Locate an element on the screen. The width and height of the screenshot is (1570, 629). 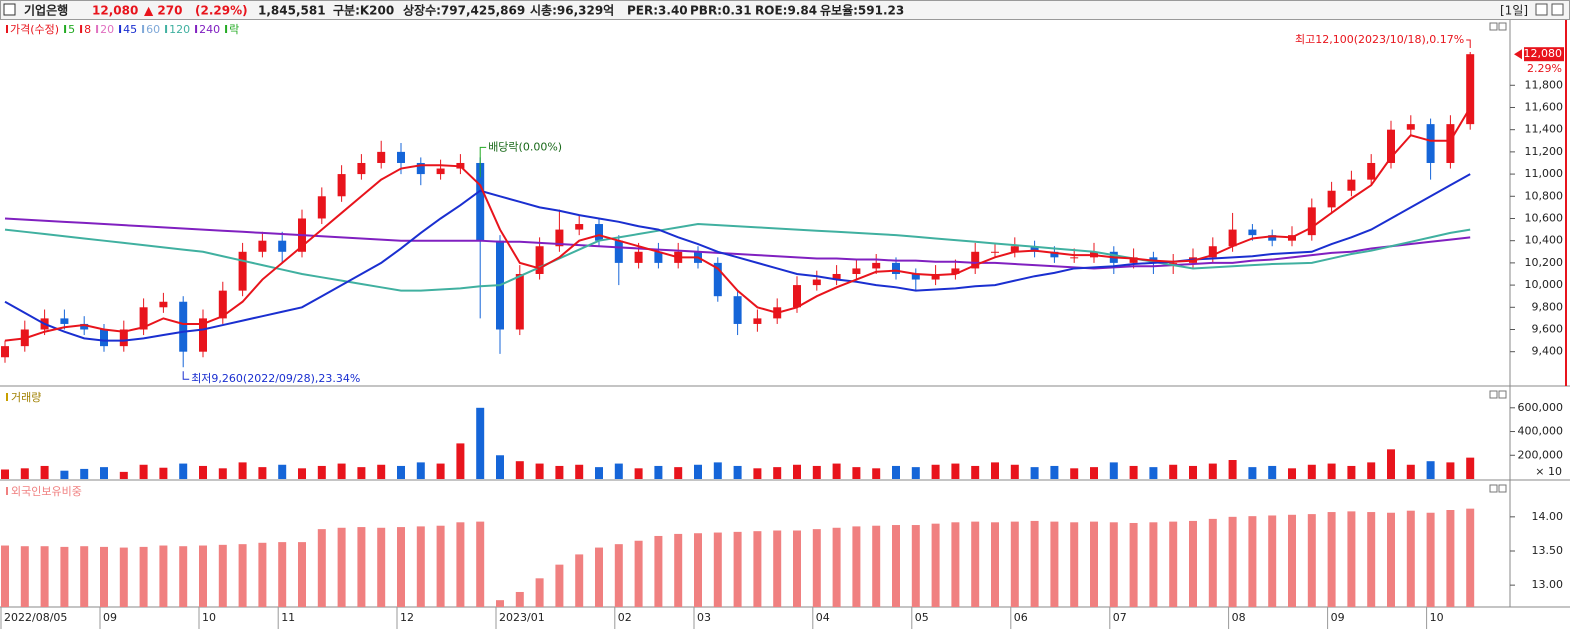
y-tick-label: 10,400 is located at coordinates (1544, 240).